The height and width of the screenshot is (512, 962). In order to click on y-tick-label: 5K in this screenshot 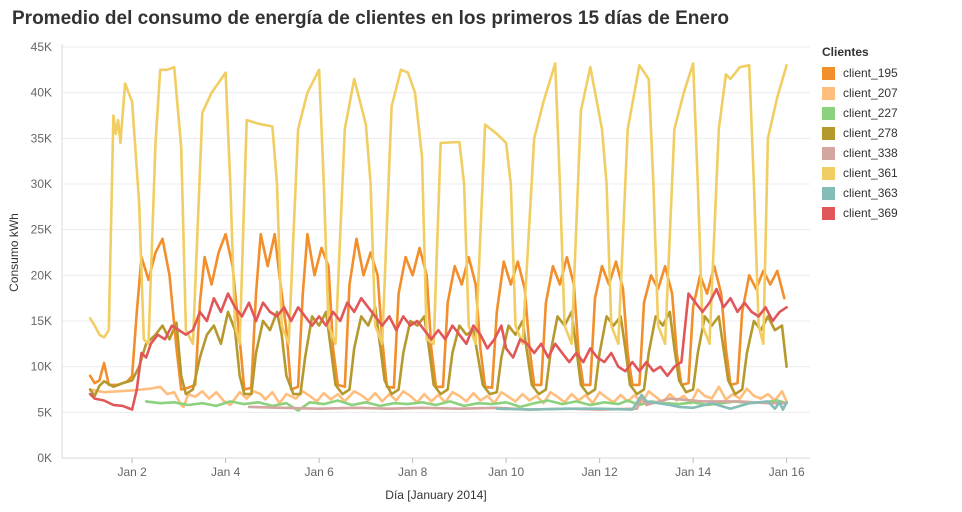, I will do `click(44, 412)`.